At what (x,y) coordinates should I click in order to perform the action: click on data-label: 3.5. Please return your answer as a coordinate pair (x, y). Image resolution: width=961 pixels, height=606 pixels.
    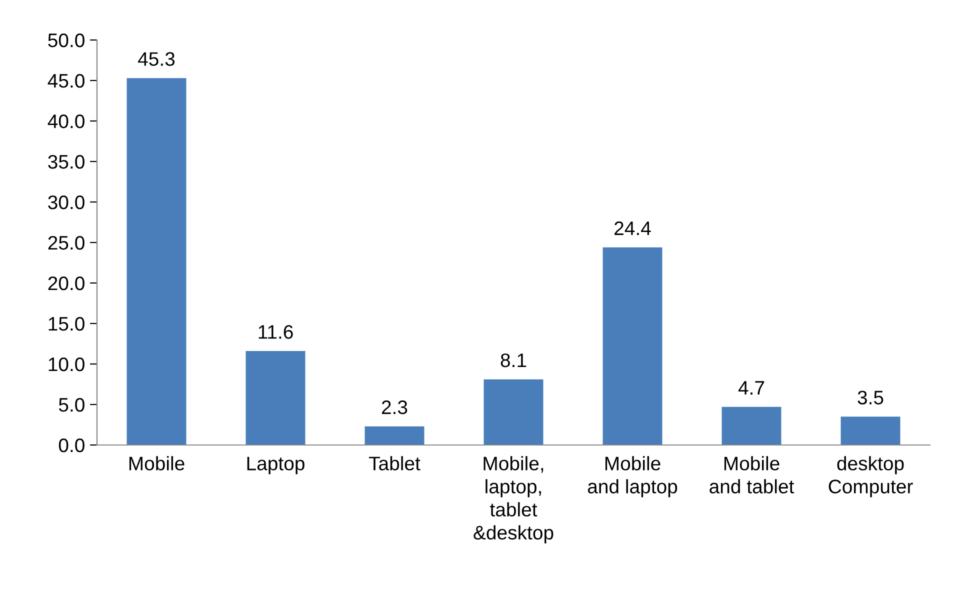
    Looking at the image, I should click on (871, 397).